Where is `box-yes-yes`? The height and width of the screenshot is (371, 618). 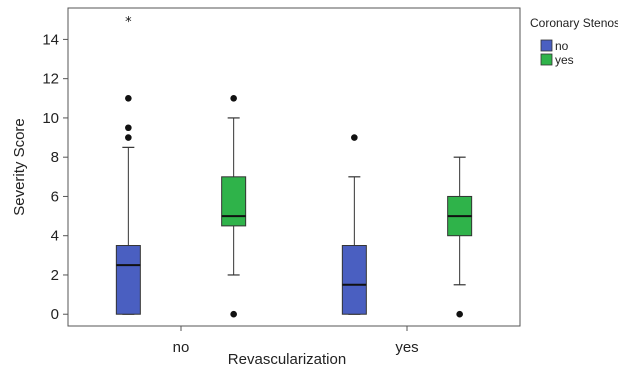
box-yes-yes is located at coordinates (460, 237).